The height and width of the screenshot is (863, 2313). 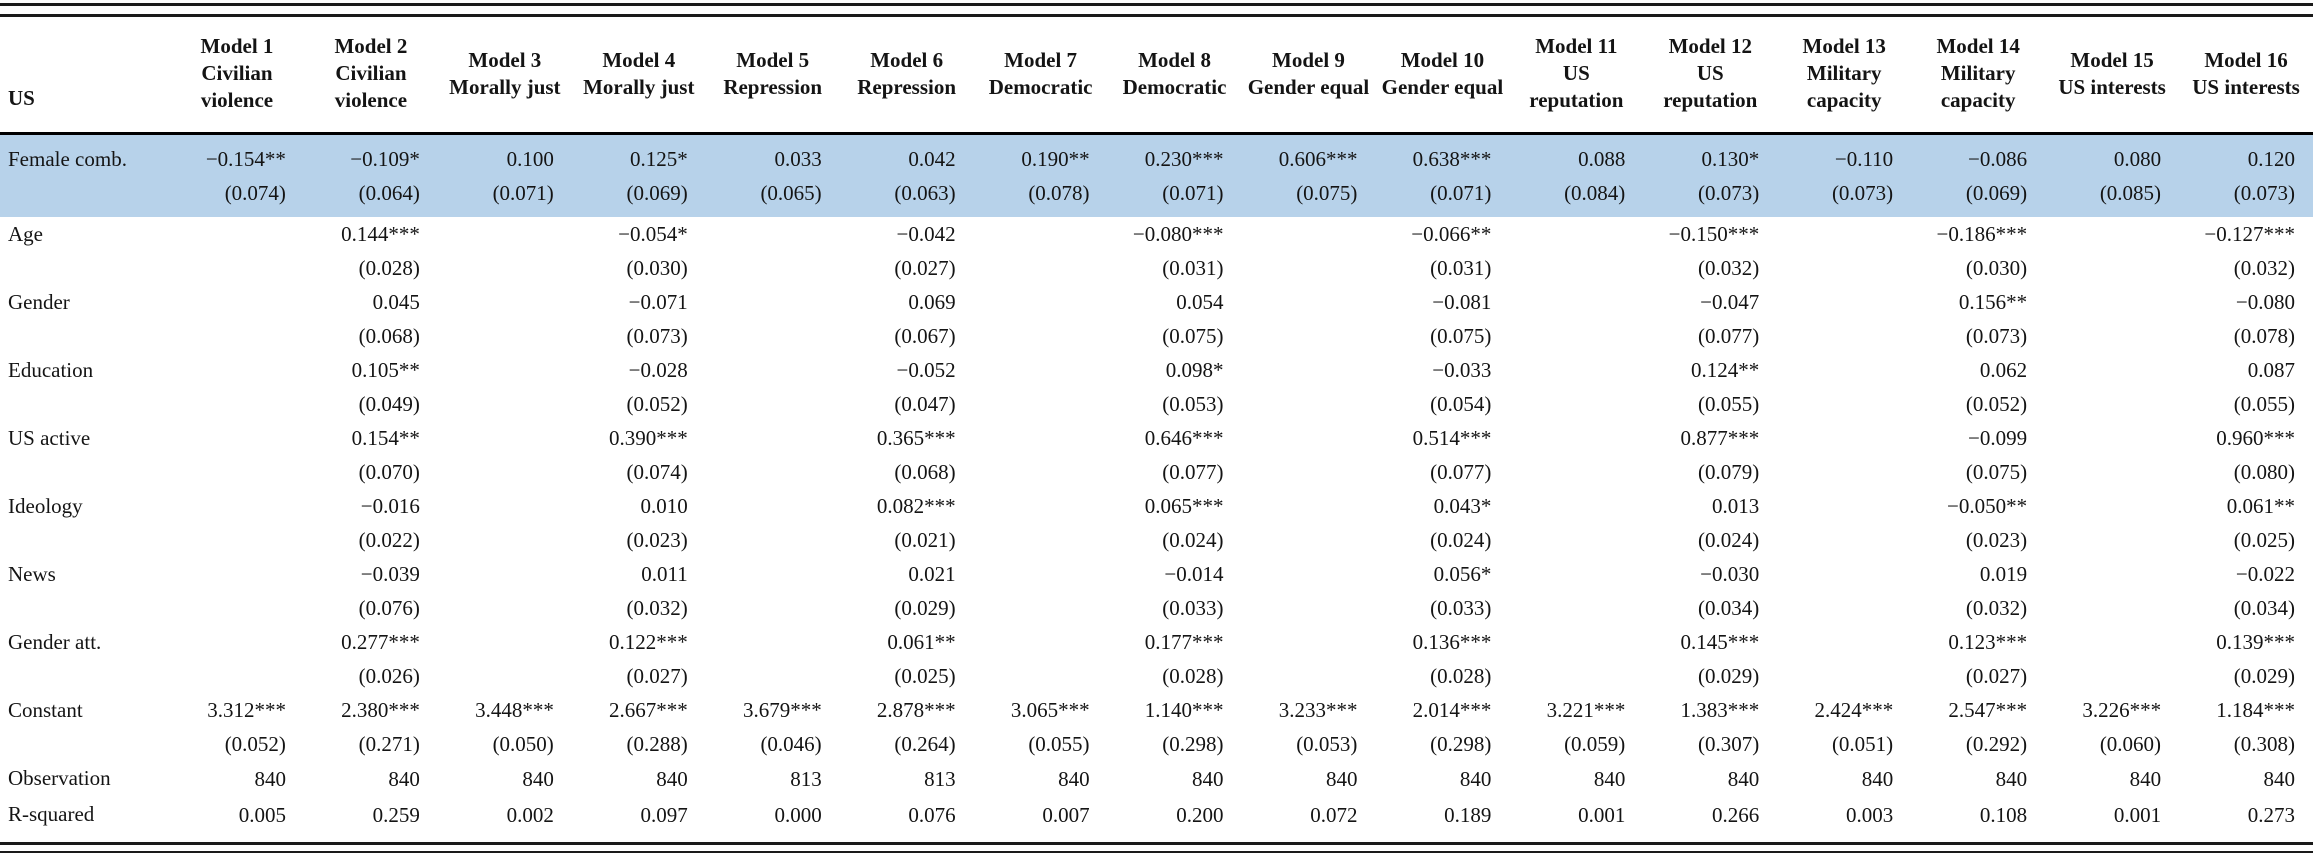 I want to click on coefficient-value: 0.230***, so click(x=1184, y=159).